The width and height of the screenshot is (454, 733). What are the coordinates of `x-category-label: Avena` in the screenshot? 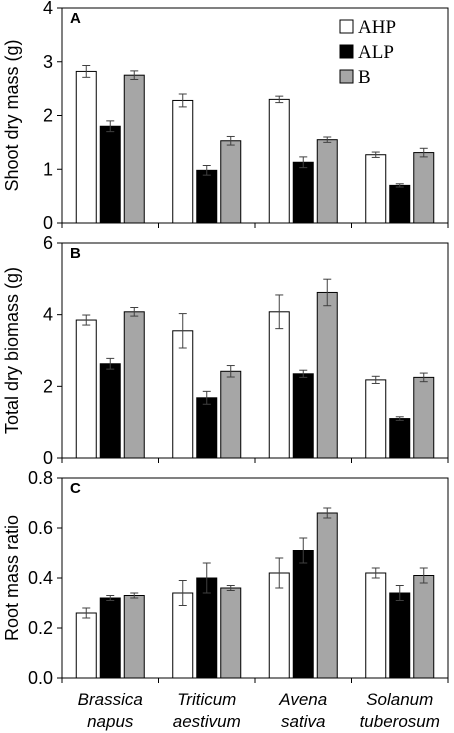 It's located at (302, 699).